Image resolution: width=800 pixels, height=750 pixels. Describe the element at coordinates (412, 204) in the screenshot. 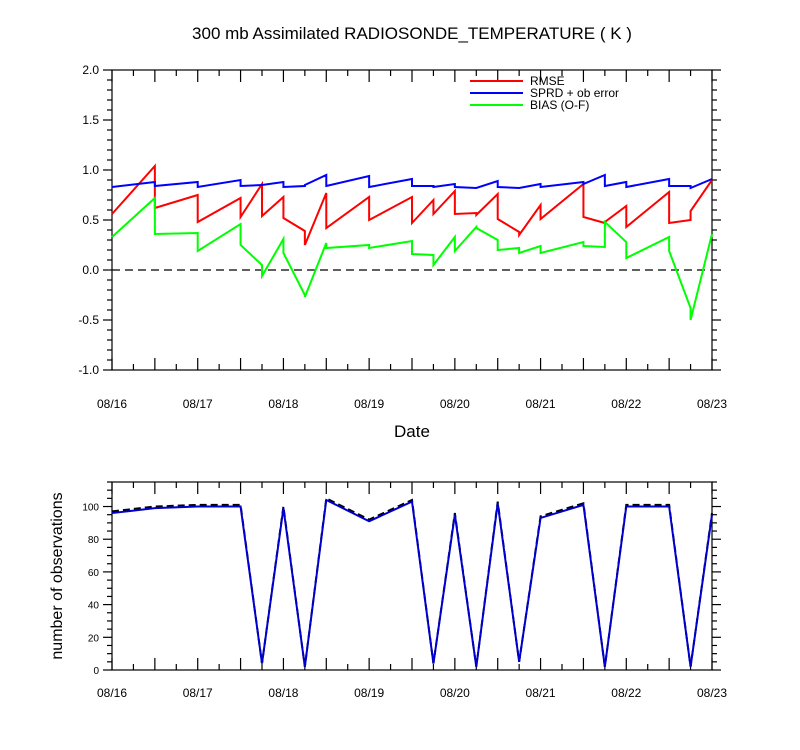

I see `series-line-rmse` at that location.